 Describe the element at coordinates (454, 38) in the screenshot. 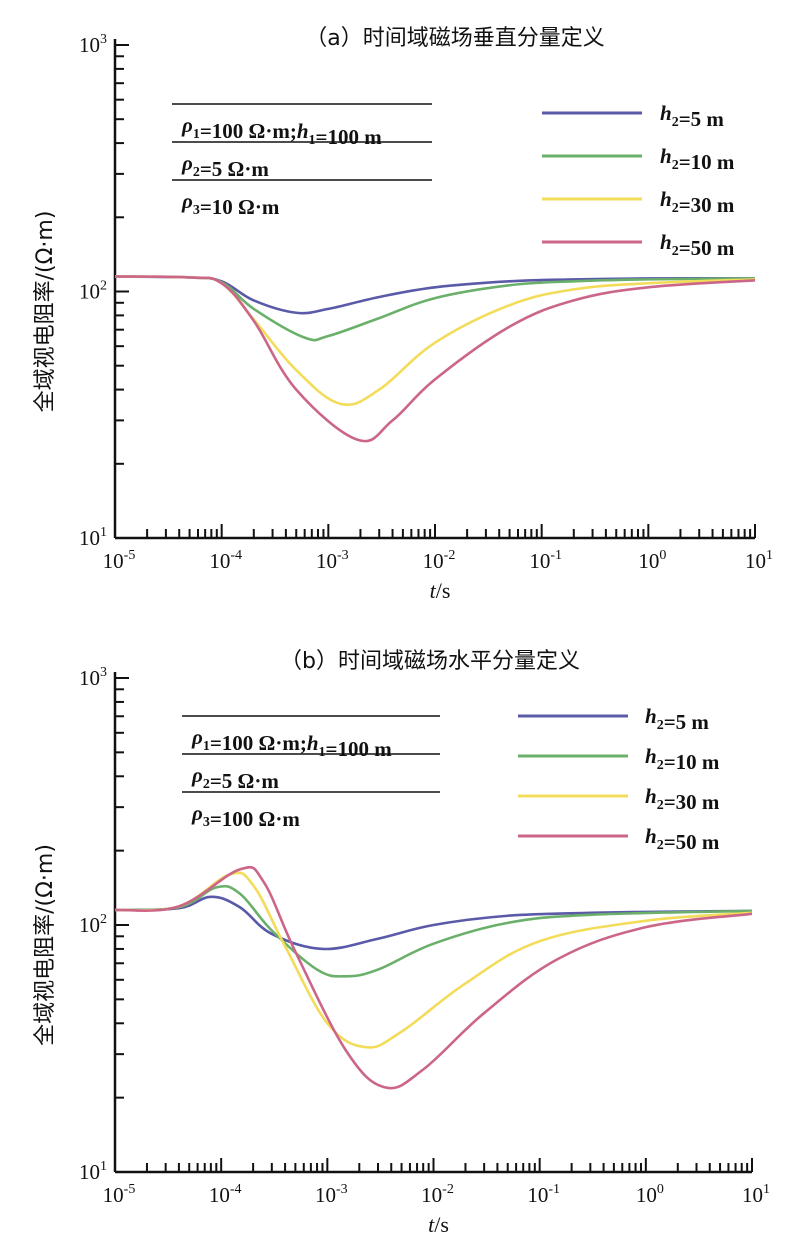

I see `chart-title: （a）时间域磁场垂直分量定义` at that location.